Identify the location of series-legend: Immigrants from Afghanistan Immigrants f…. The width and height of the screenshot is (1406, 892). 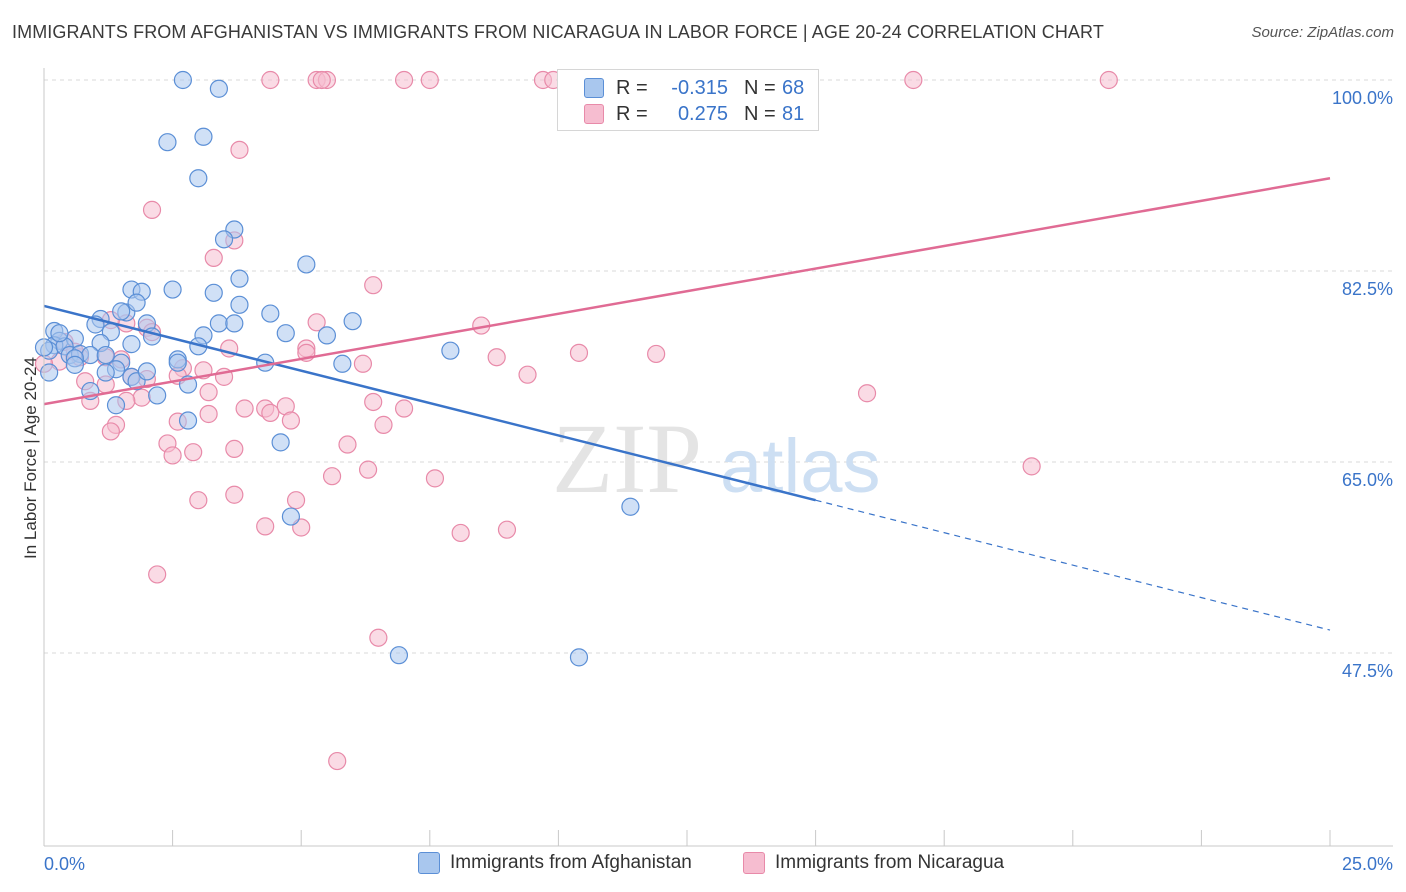
(703, 865).